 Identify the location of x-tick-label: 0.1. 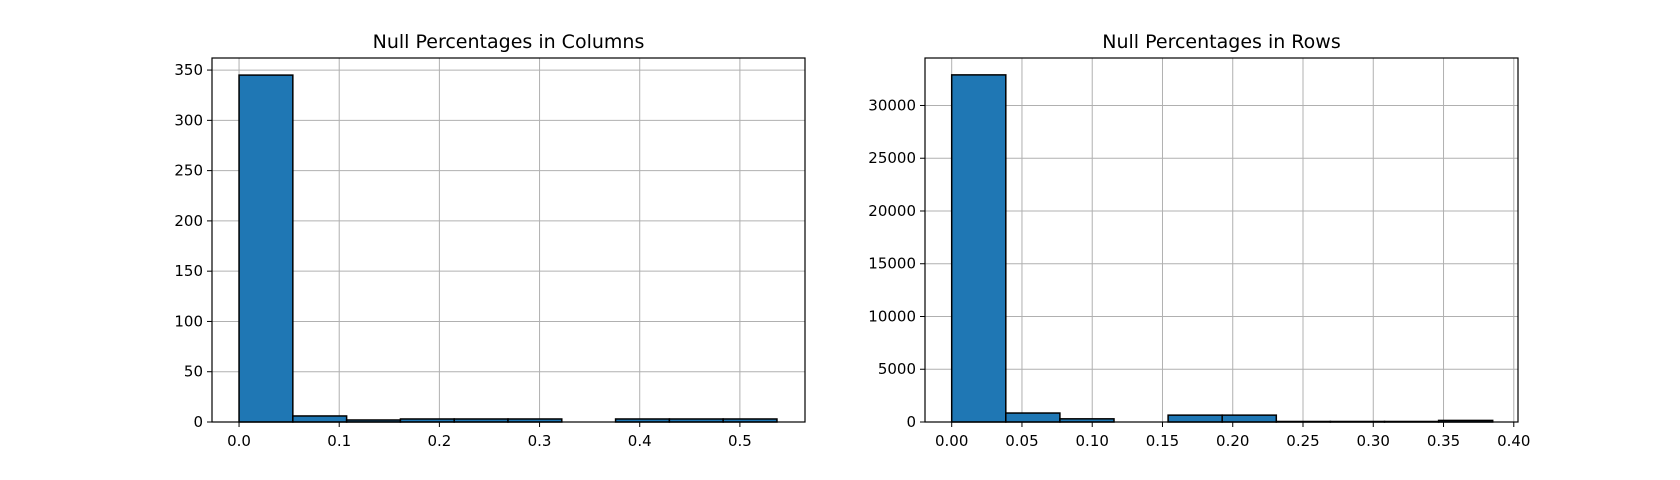
(339, 441).